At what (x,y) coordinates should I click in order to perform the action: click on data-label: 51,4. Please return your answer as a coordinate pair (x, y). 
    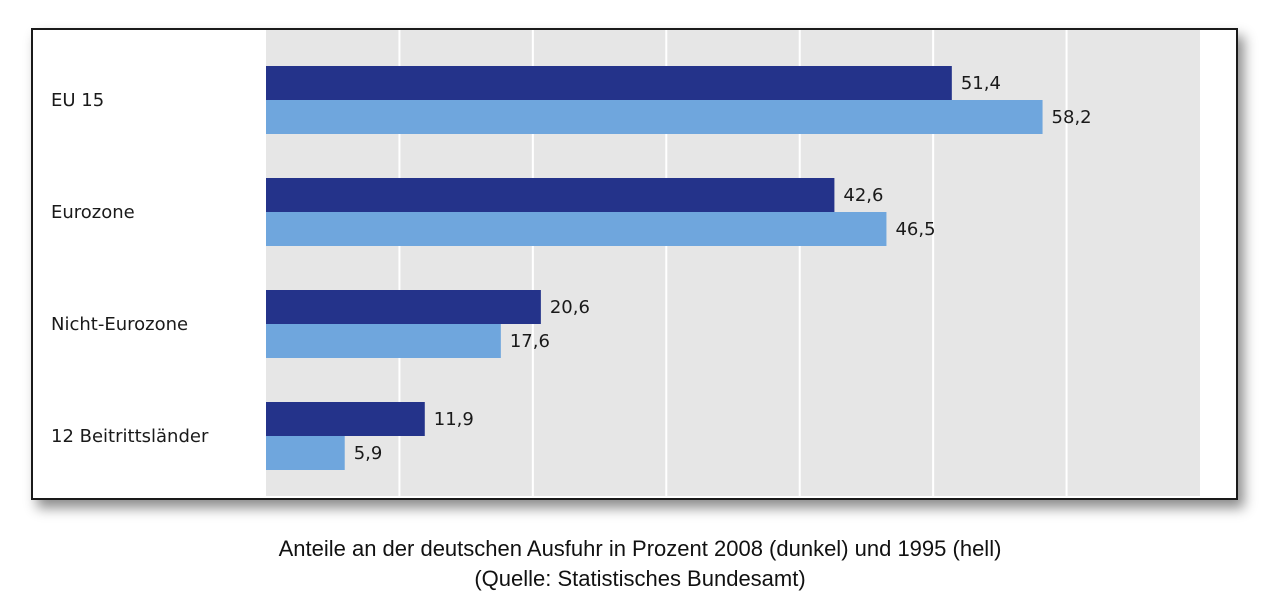
    Looking at the image, I should click on (981, 83).